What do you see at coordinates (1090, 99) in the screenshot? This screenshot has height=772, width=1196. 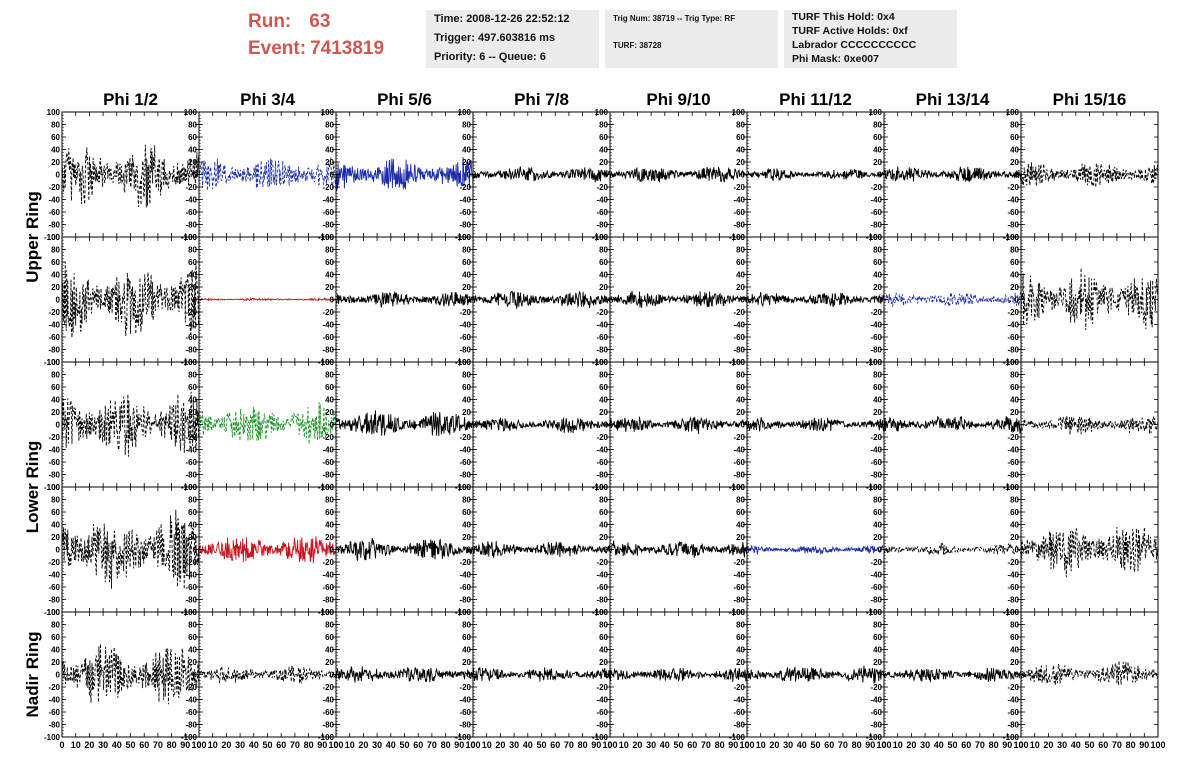 I see `column-title: Phi 15/16` at bounding box center [1090, 99].